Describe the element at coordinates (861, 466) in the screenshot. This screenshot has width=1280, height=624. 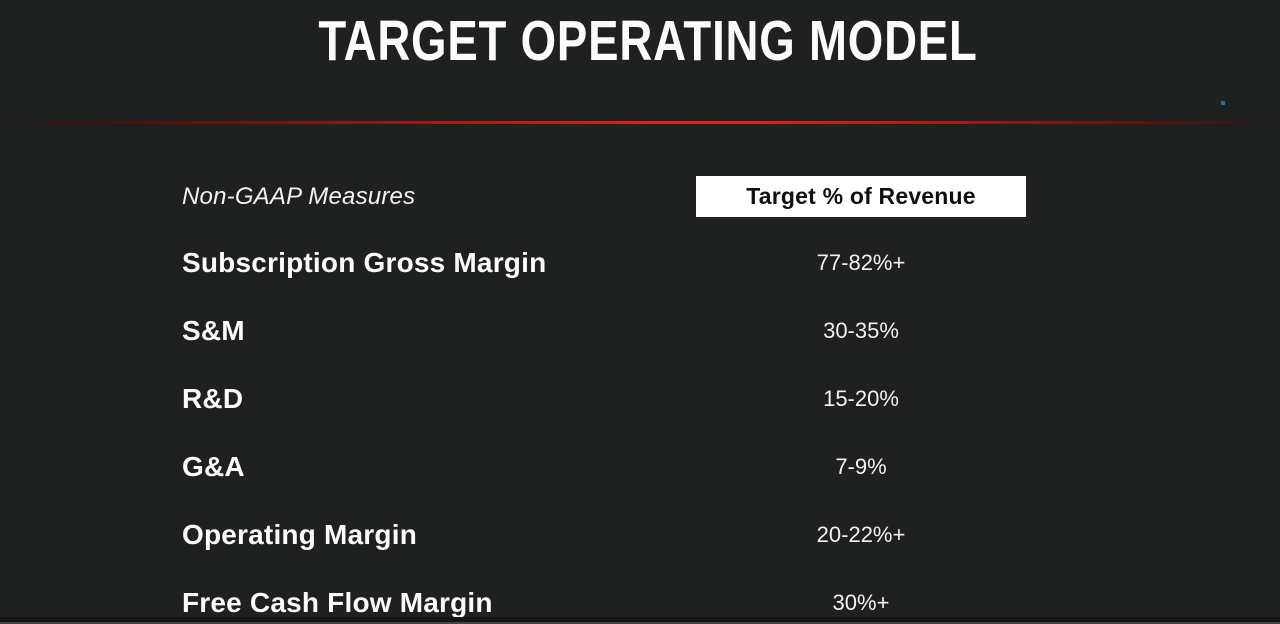
I see `measure-value: 7-9%` at that location.